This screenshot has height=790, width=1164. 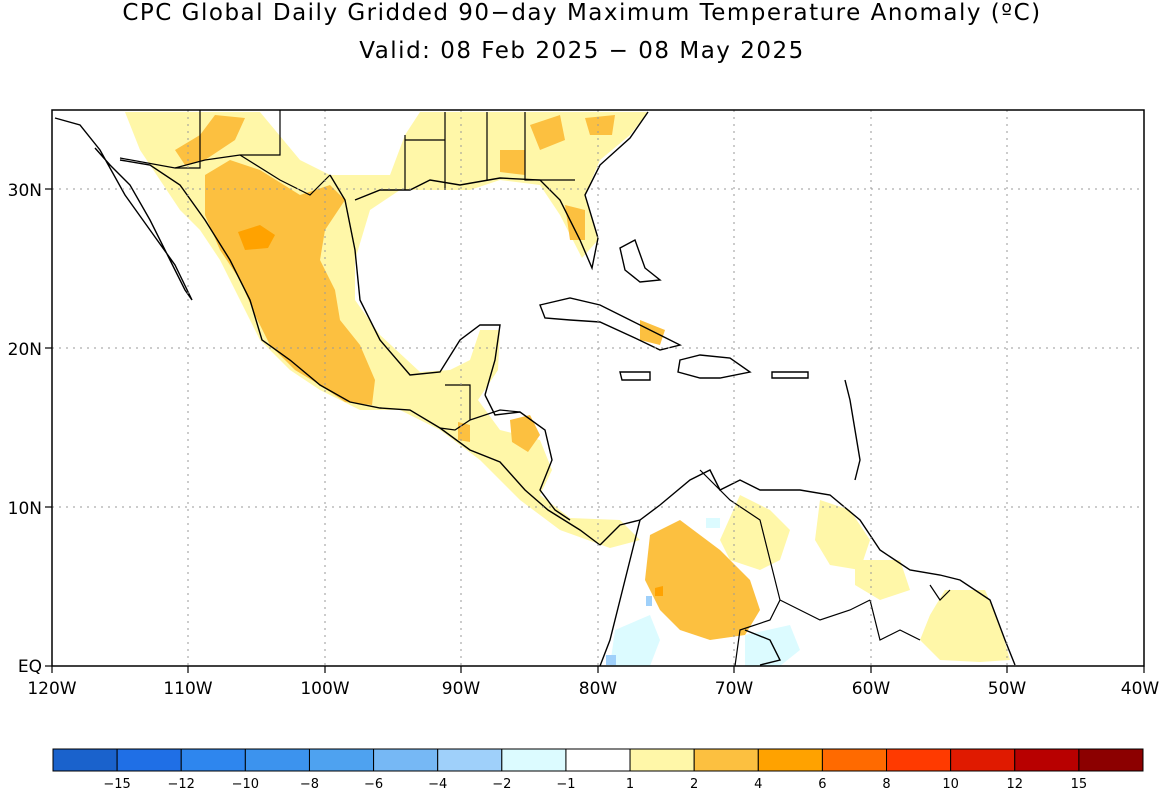 What do you see at coordinates (694, 783) in the screenshot?
I see `colorbar-tick-label: 2` at bounding box center [694, 783].